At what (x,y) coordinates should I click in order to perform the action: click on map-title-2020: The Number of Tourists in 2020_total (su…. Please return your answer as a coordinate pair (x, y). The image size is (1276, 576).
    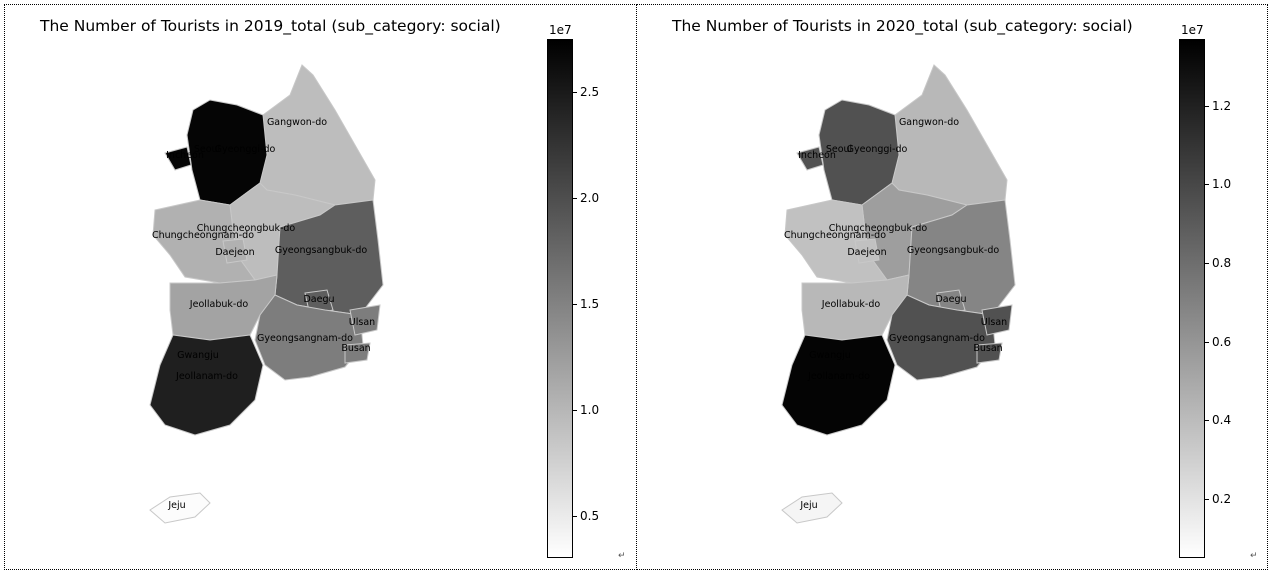
    Looking at the image, I should click on (902, 26).